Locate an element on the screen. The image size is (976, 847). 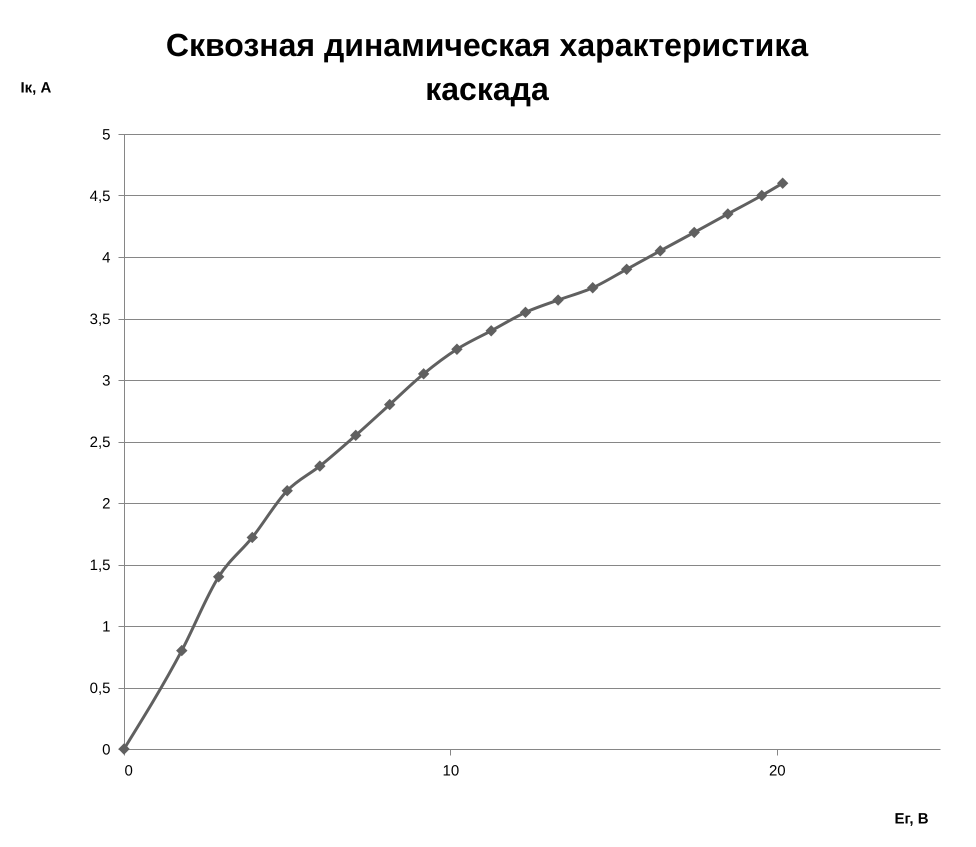
chart-title: Сквозная динамическая характеристика каскада is located at coordinates (487, 67).